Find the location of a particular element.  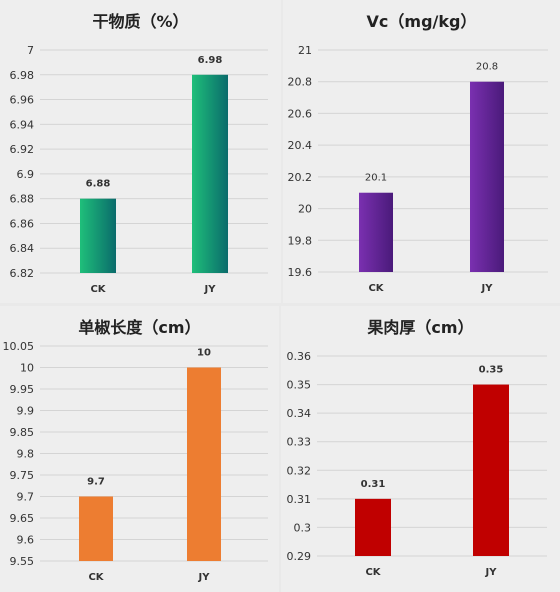

y-tick-label: 19.6 is located at coordinates (300, 272).